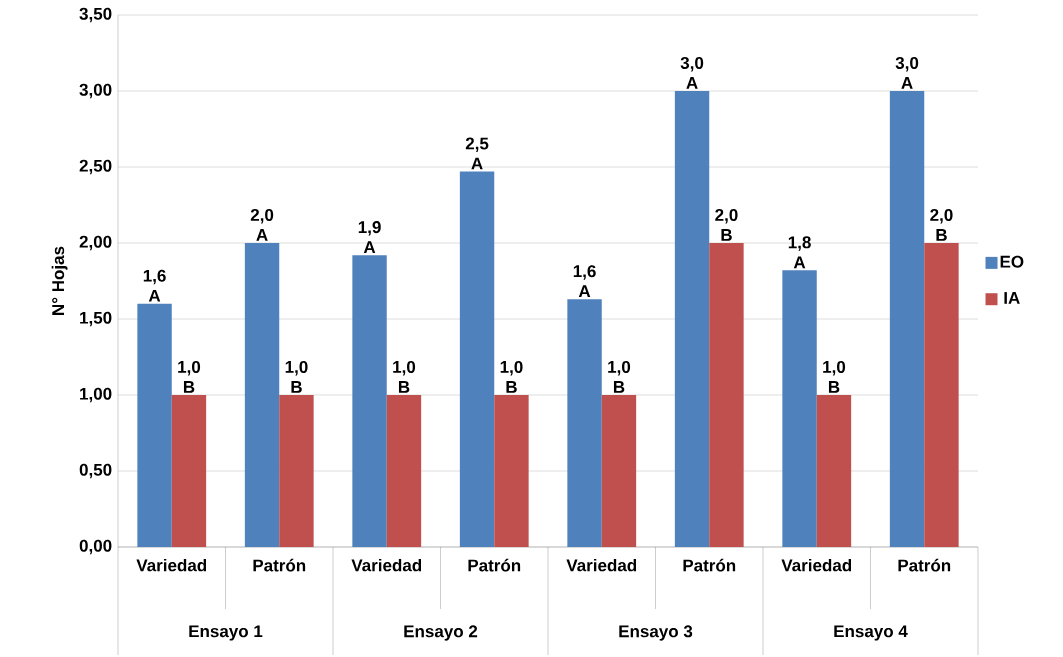 This screenshot has width=1063, height=657. What do you see at coordinates (95, 243) in the screenshot?
I see `y-tick-label: 2,00` at bounding box center [95, 243].